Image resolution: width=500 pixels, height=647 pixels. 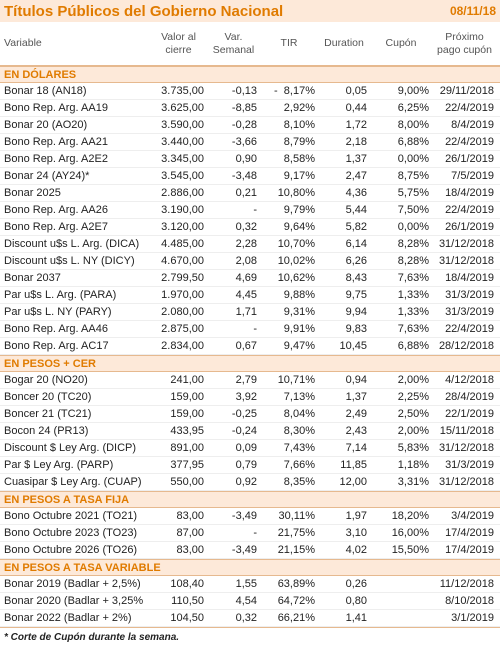 What do you see at coordinates (187, 584) in the screenshot?
I see `cell: 108,40` at bounding box center [187, 584].